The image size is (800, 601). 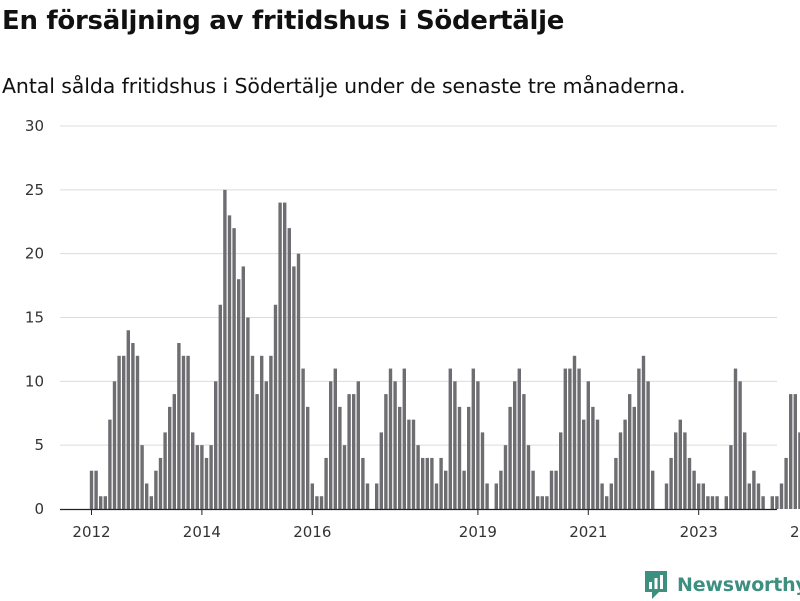 I want to click on y-tick-label: 20, so click(x=34, y=254).